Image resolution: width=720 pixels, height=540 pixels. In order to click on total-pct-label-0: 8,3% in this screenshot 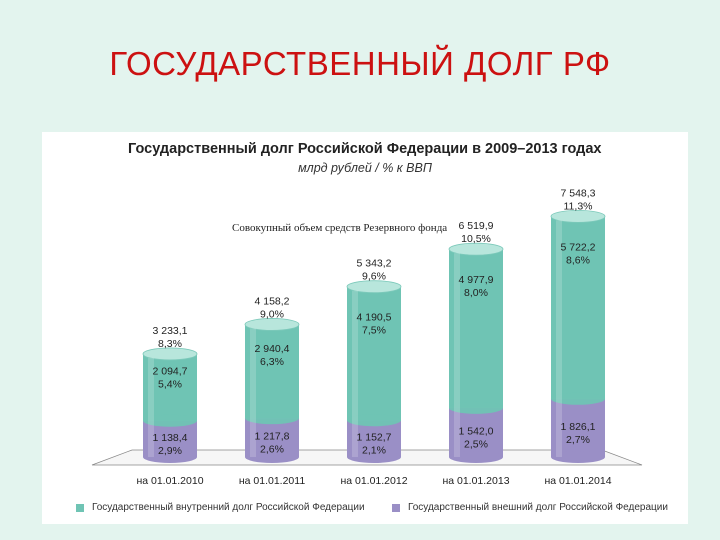, I will do `click(170, 344)`.